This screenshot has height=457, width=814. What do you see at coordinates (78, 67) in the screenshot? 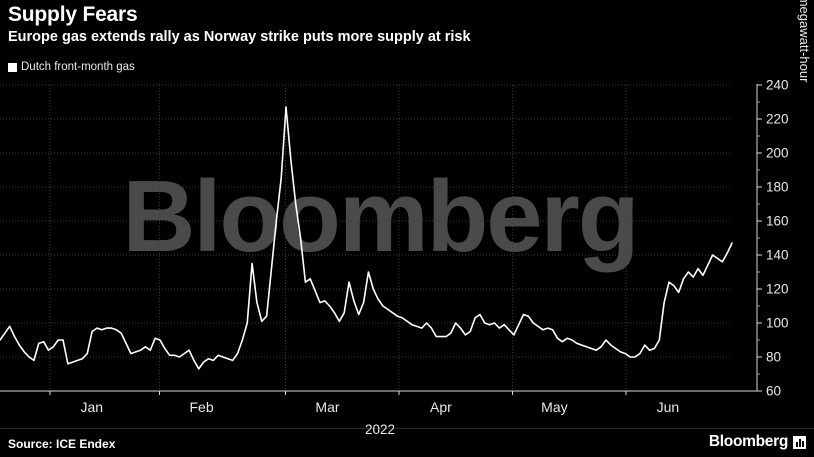
I see `legend-label: Dutch front-month gas` at bounding box center [78, 67].